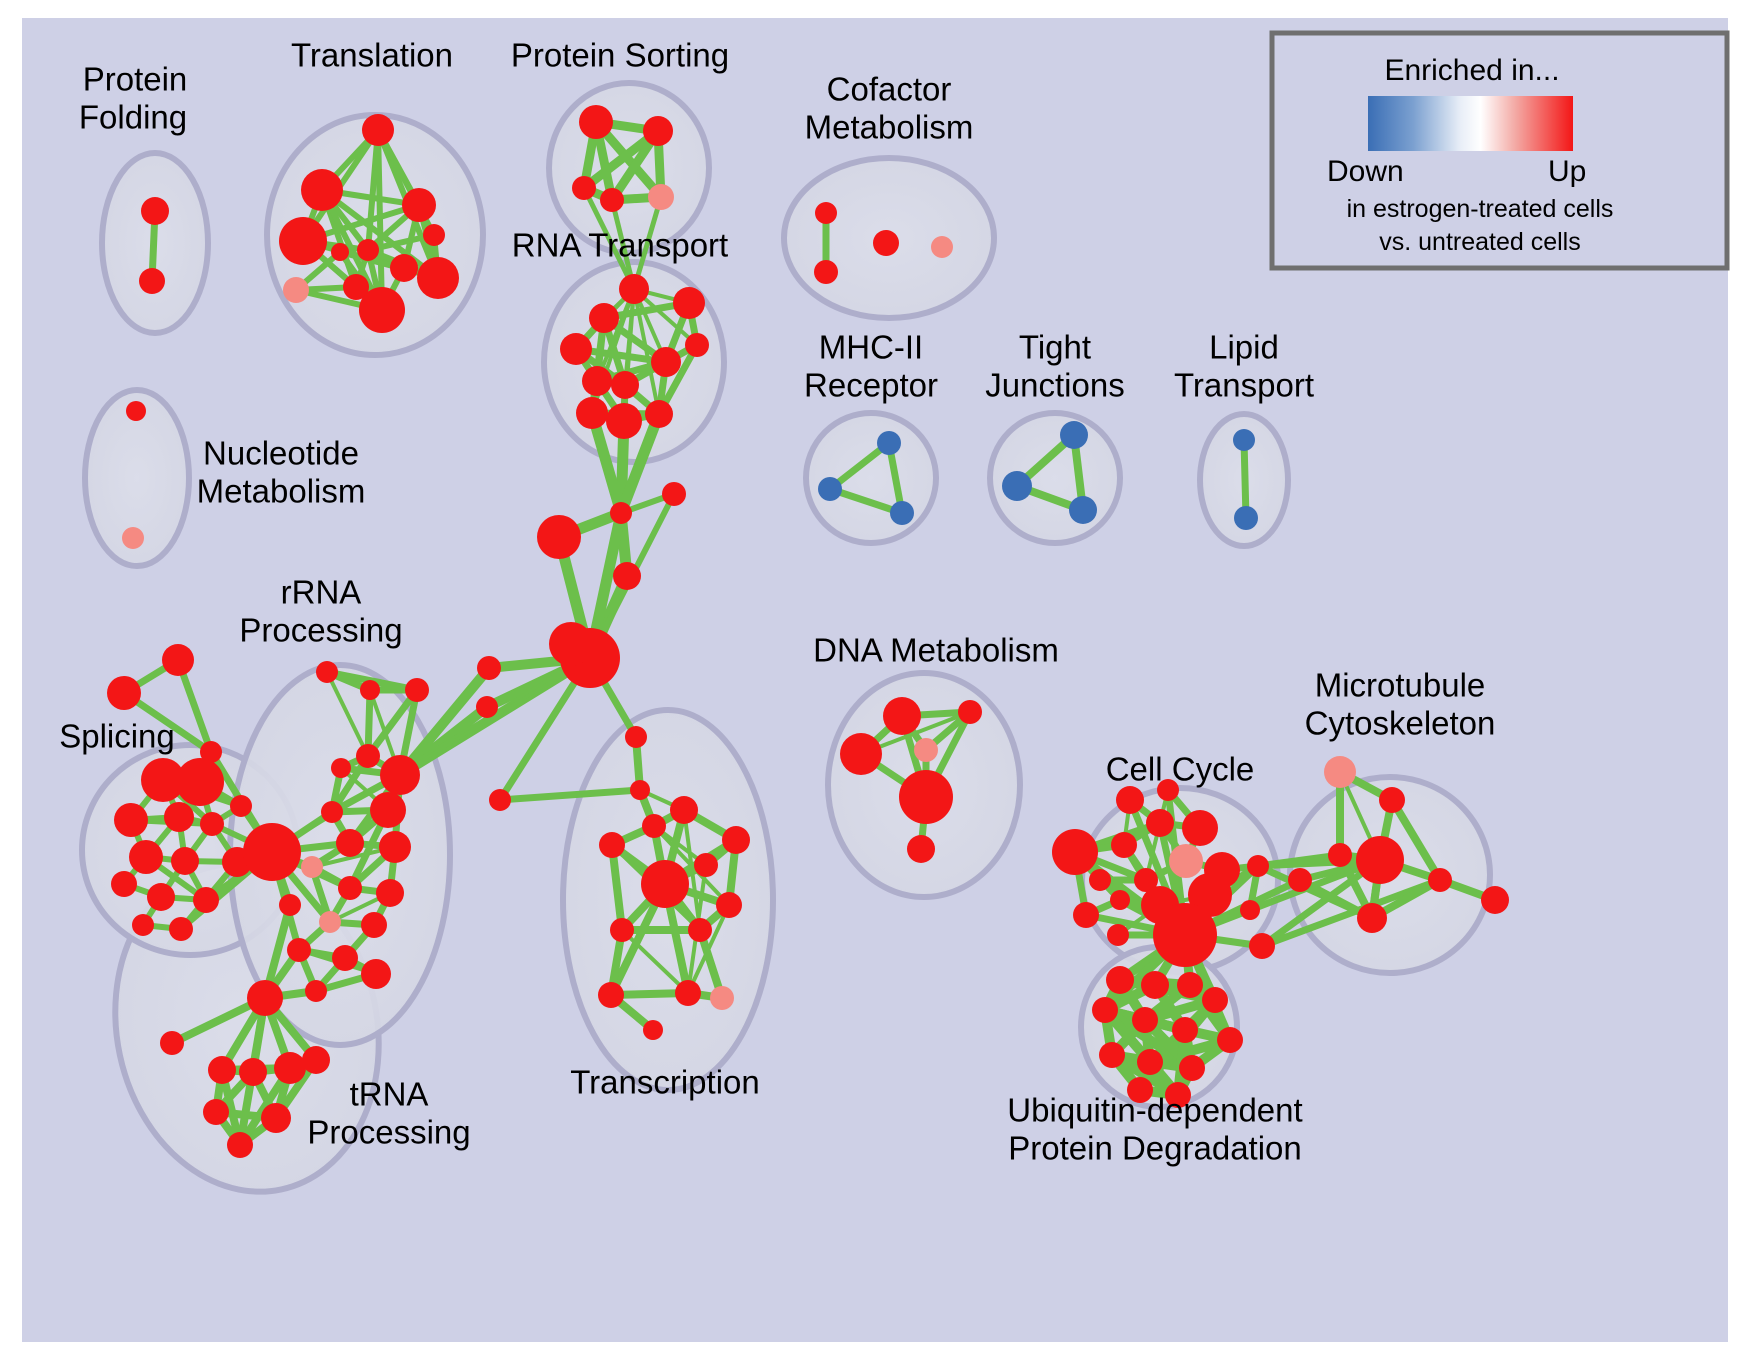 This screenshot has height=1360, width=1750. Describe the element at coordinates (1244, 385) in the screenshot. I see `label-lipid-transport-2: Transport` at that location.